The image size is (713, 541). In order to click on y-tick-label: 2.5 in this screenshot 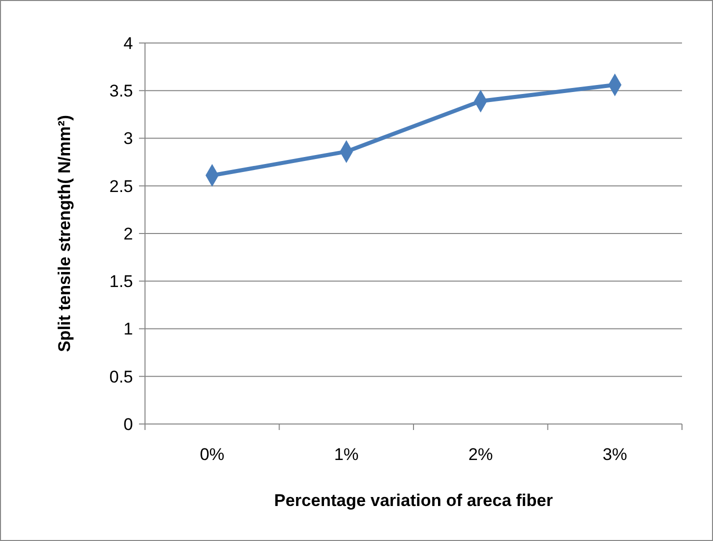, I will do `click(121, 186)`.